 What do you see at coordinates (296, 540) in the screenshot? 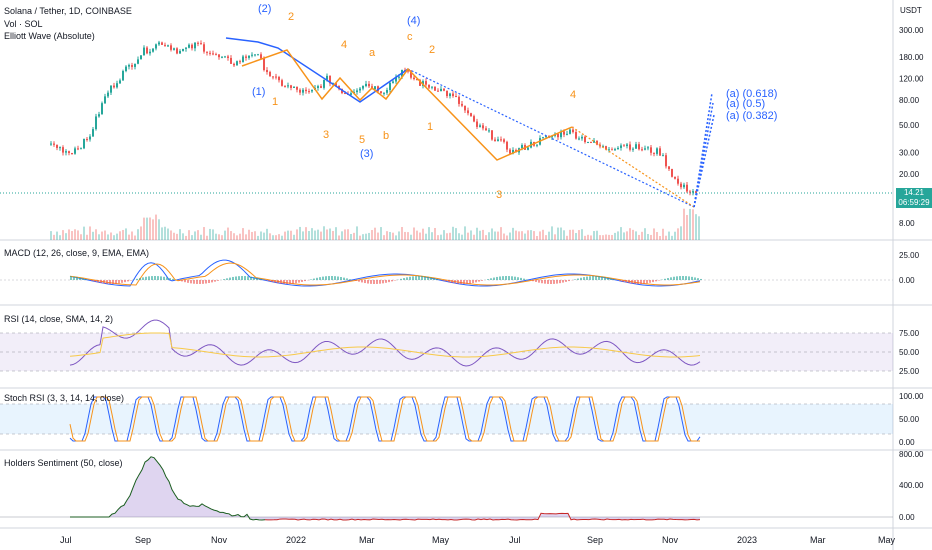
I see `time-tick: 2022` at bounding box center [296, 540].